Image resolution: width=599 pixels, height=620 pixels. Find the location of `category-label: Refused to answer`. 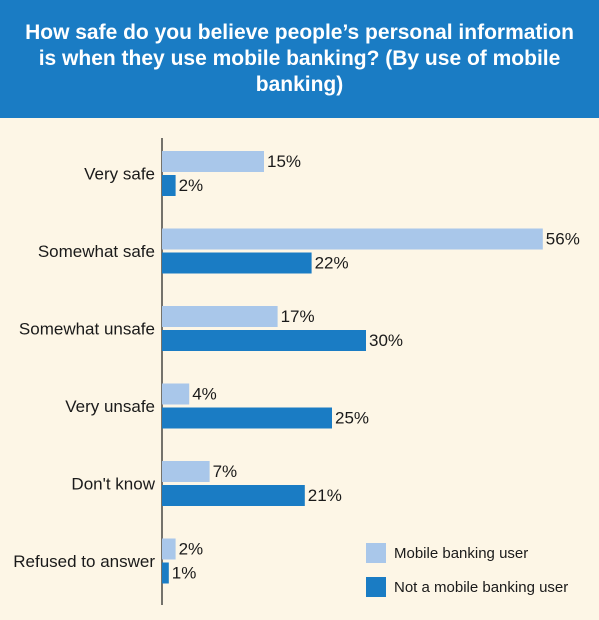

category-label: Refused to answer is located at coordinates (84, 561).